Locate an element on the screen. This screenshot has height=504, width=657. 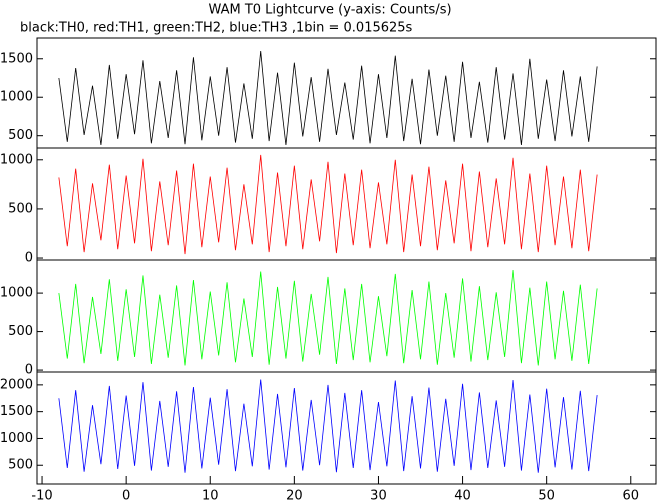
x-tick-label: 60 is located at coordinates (630, 496).